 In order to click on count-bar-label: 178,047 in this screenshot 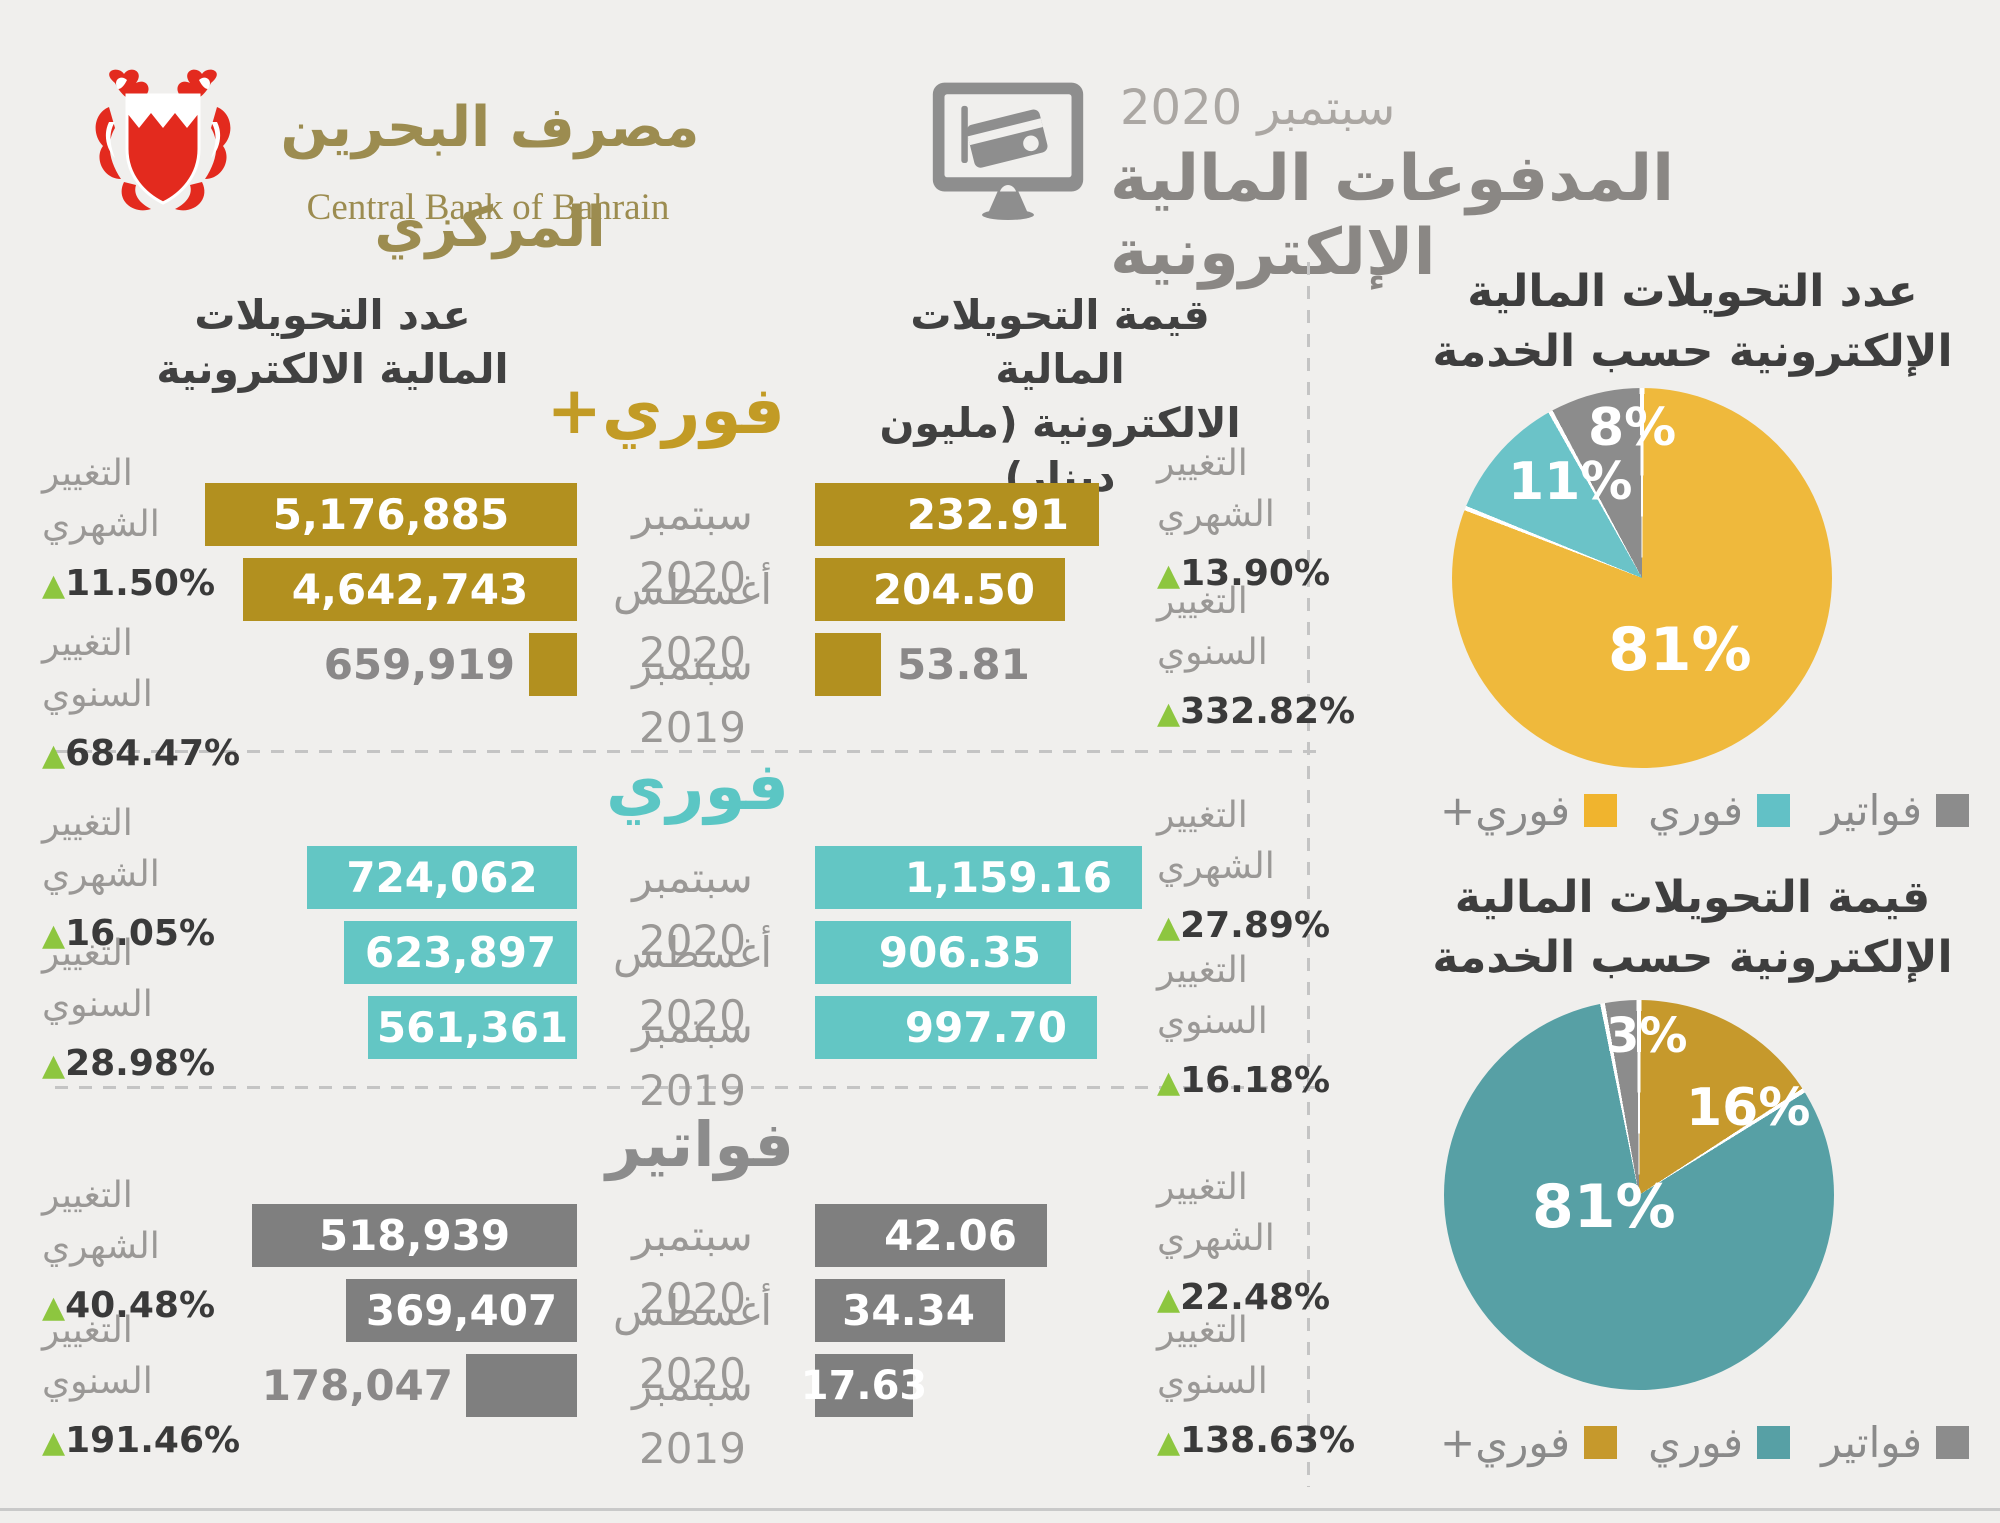, I will do `click(357, 1385)`.